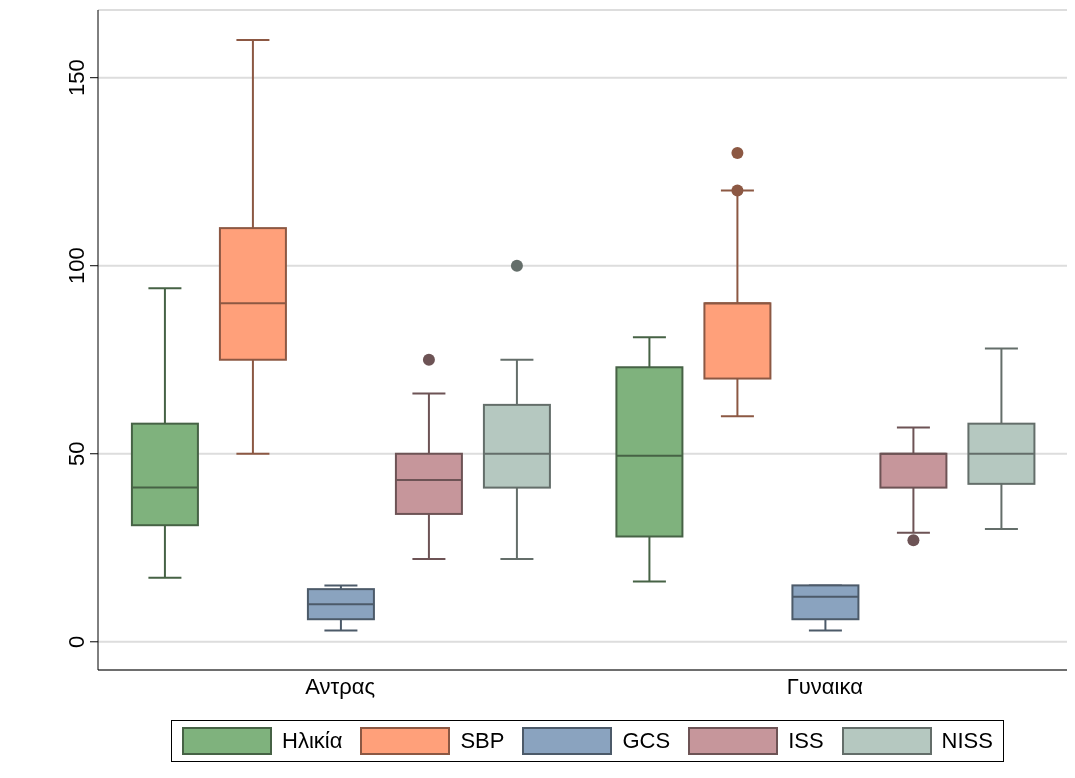  Describe the element at coordinates (646, 741) in the screenshot. I see `legend-label: GCS` at that location.